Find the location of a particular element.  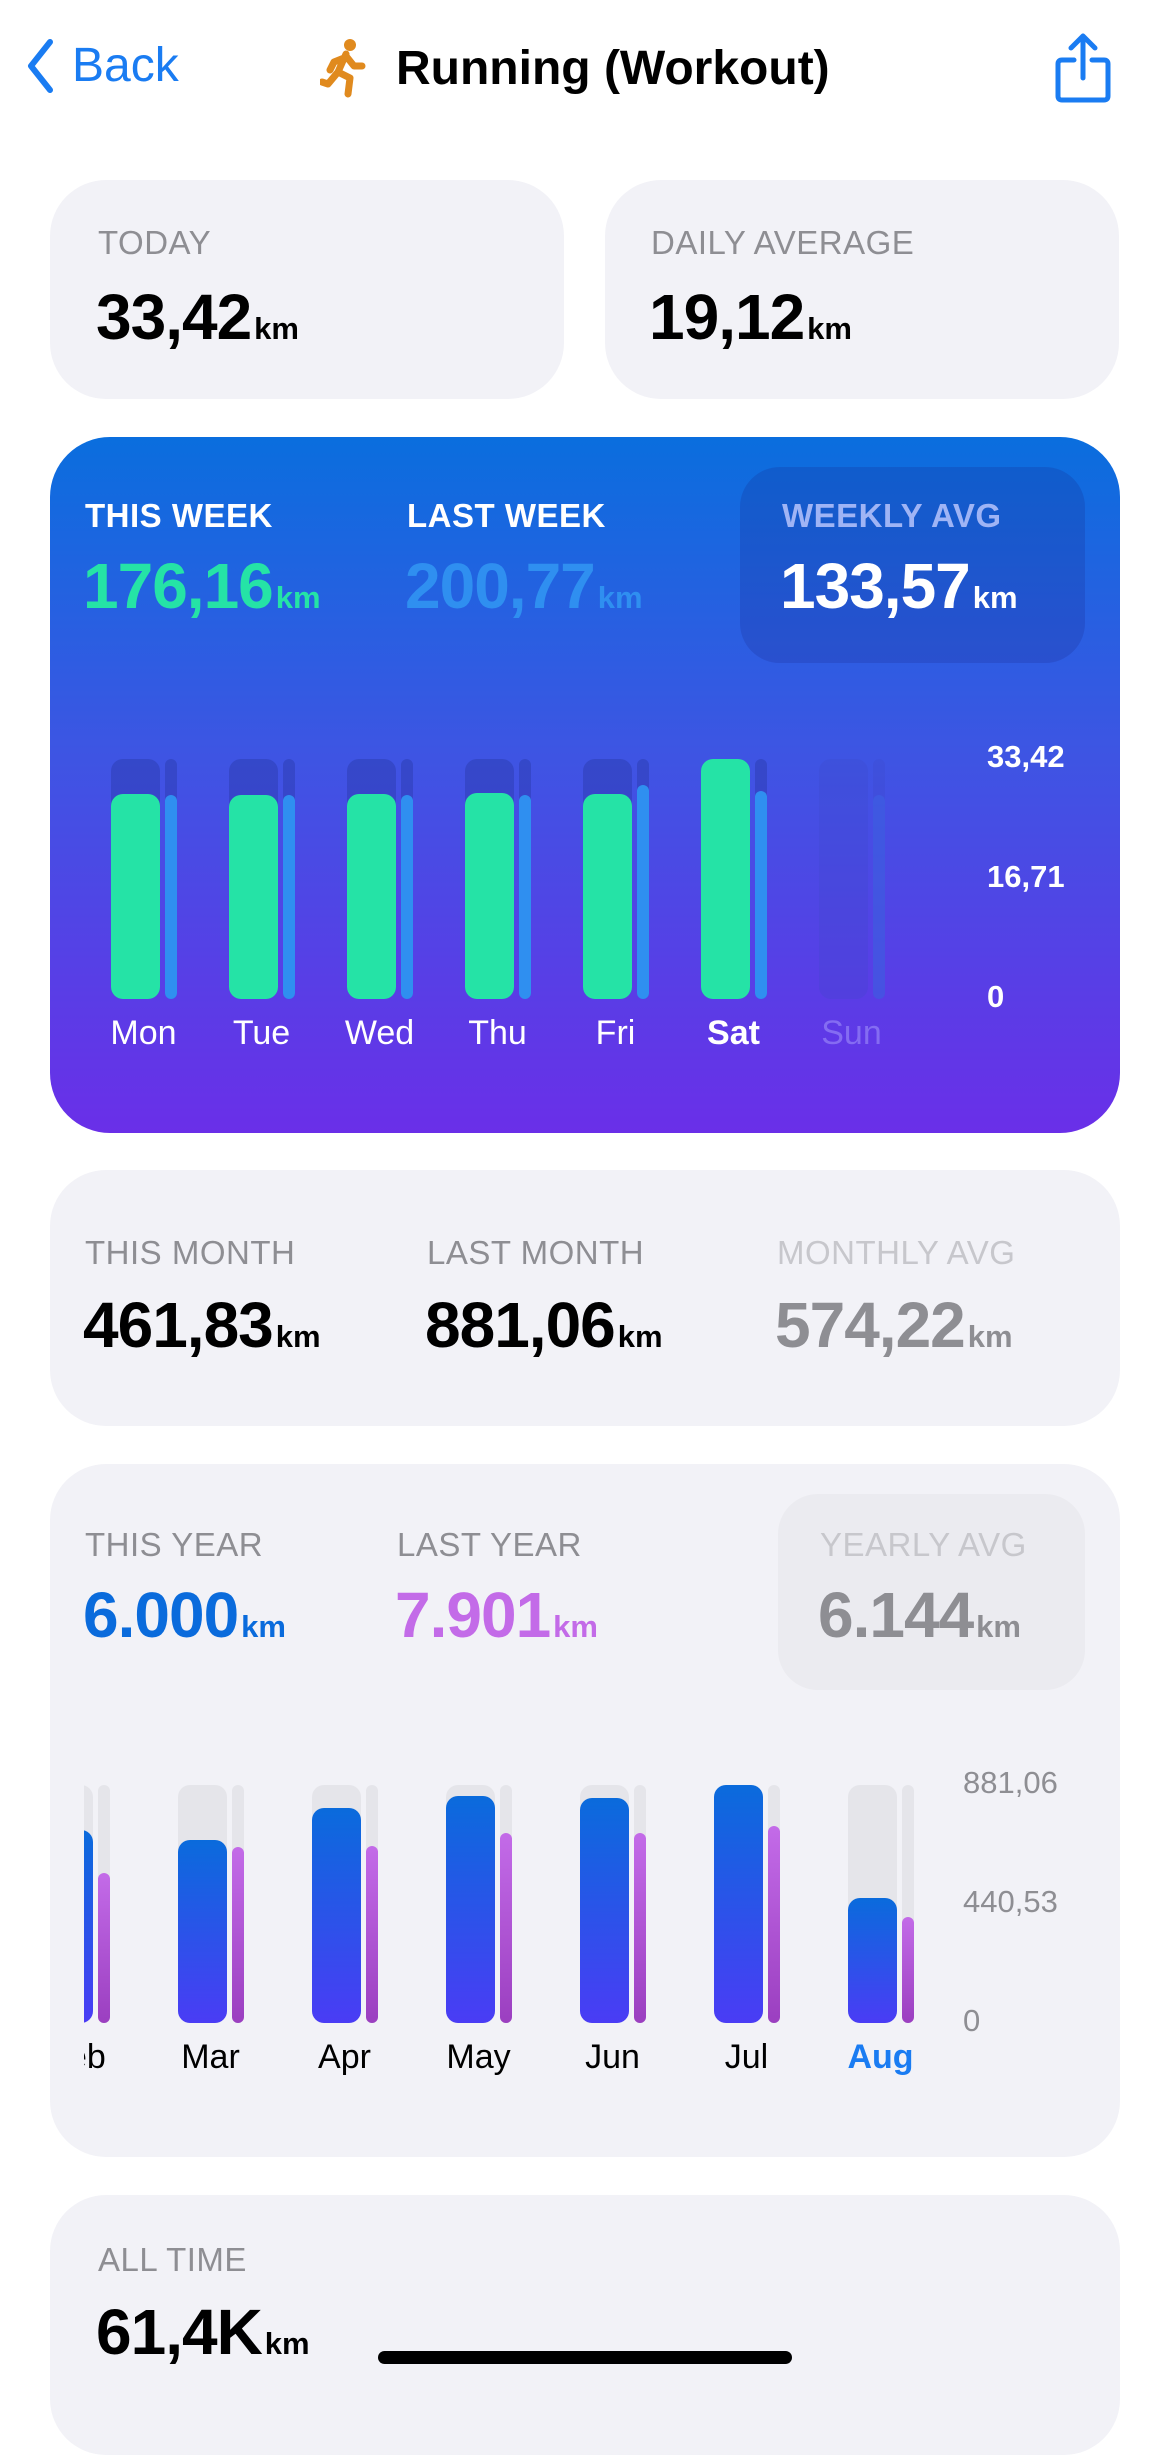

x-tick-label: Thu is located at coordinates (497, 1033).